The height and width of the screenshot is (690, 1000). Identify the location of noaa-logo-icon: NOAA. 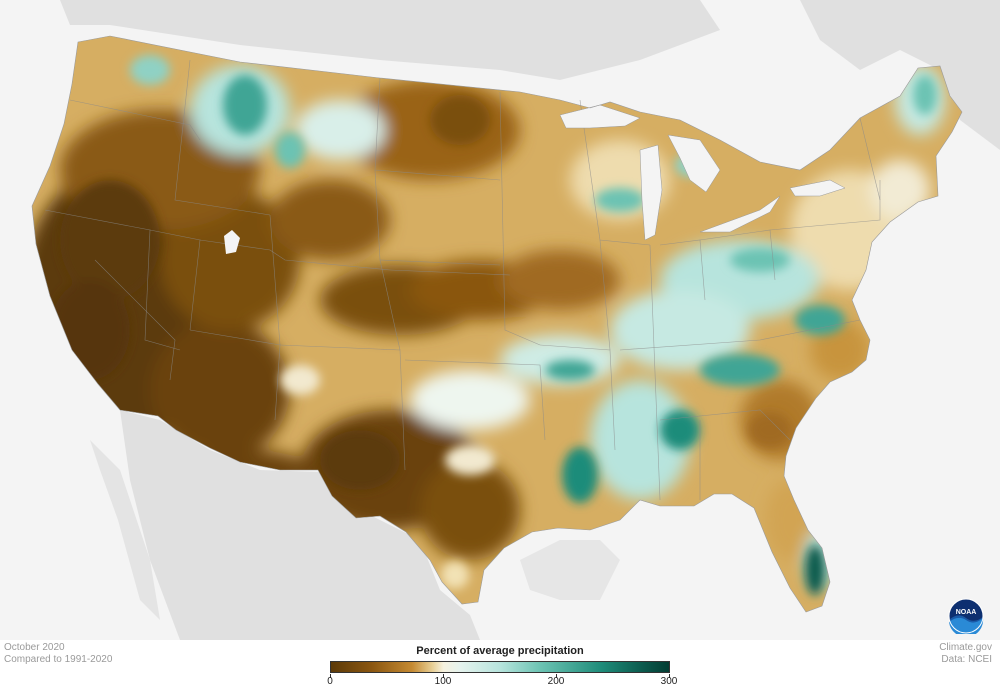
(966, 616).